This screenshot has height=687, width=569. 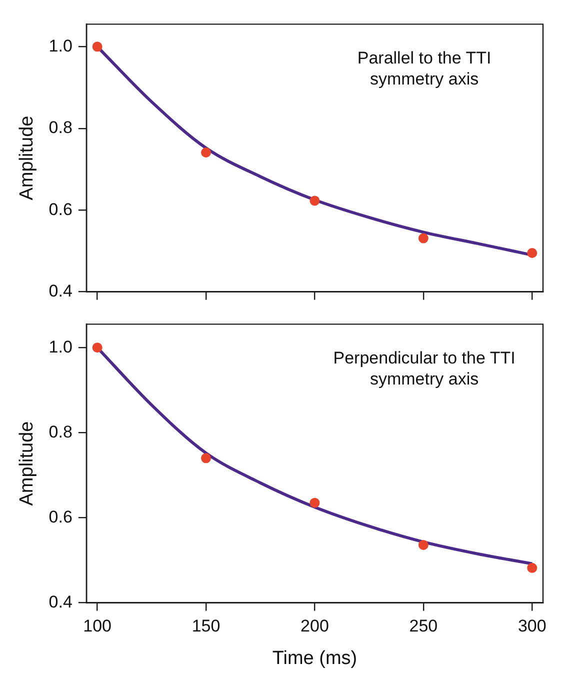 What do you see at coordinates (424, 68) in the screenshot?
I see `annotation: Parallel to the TTI symmetry axis` at bounding box center [424, 68].